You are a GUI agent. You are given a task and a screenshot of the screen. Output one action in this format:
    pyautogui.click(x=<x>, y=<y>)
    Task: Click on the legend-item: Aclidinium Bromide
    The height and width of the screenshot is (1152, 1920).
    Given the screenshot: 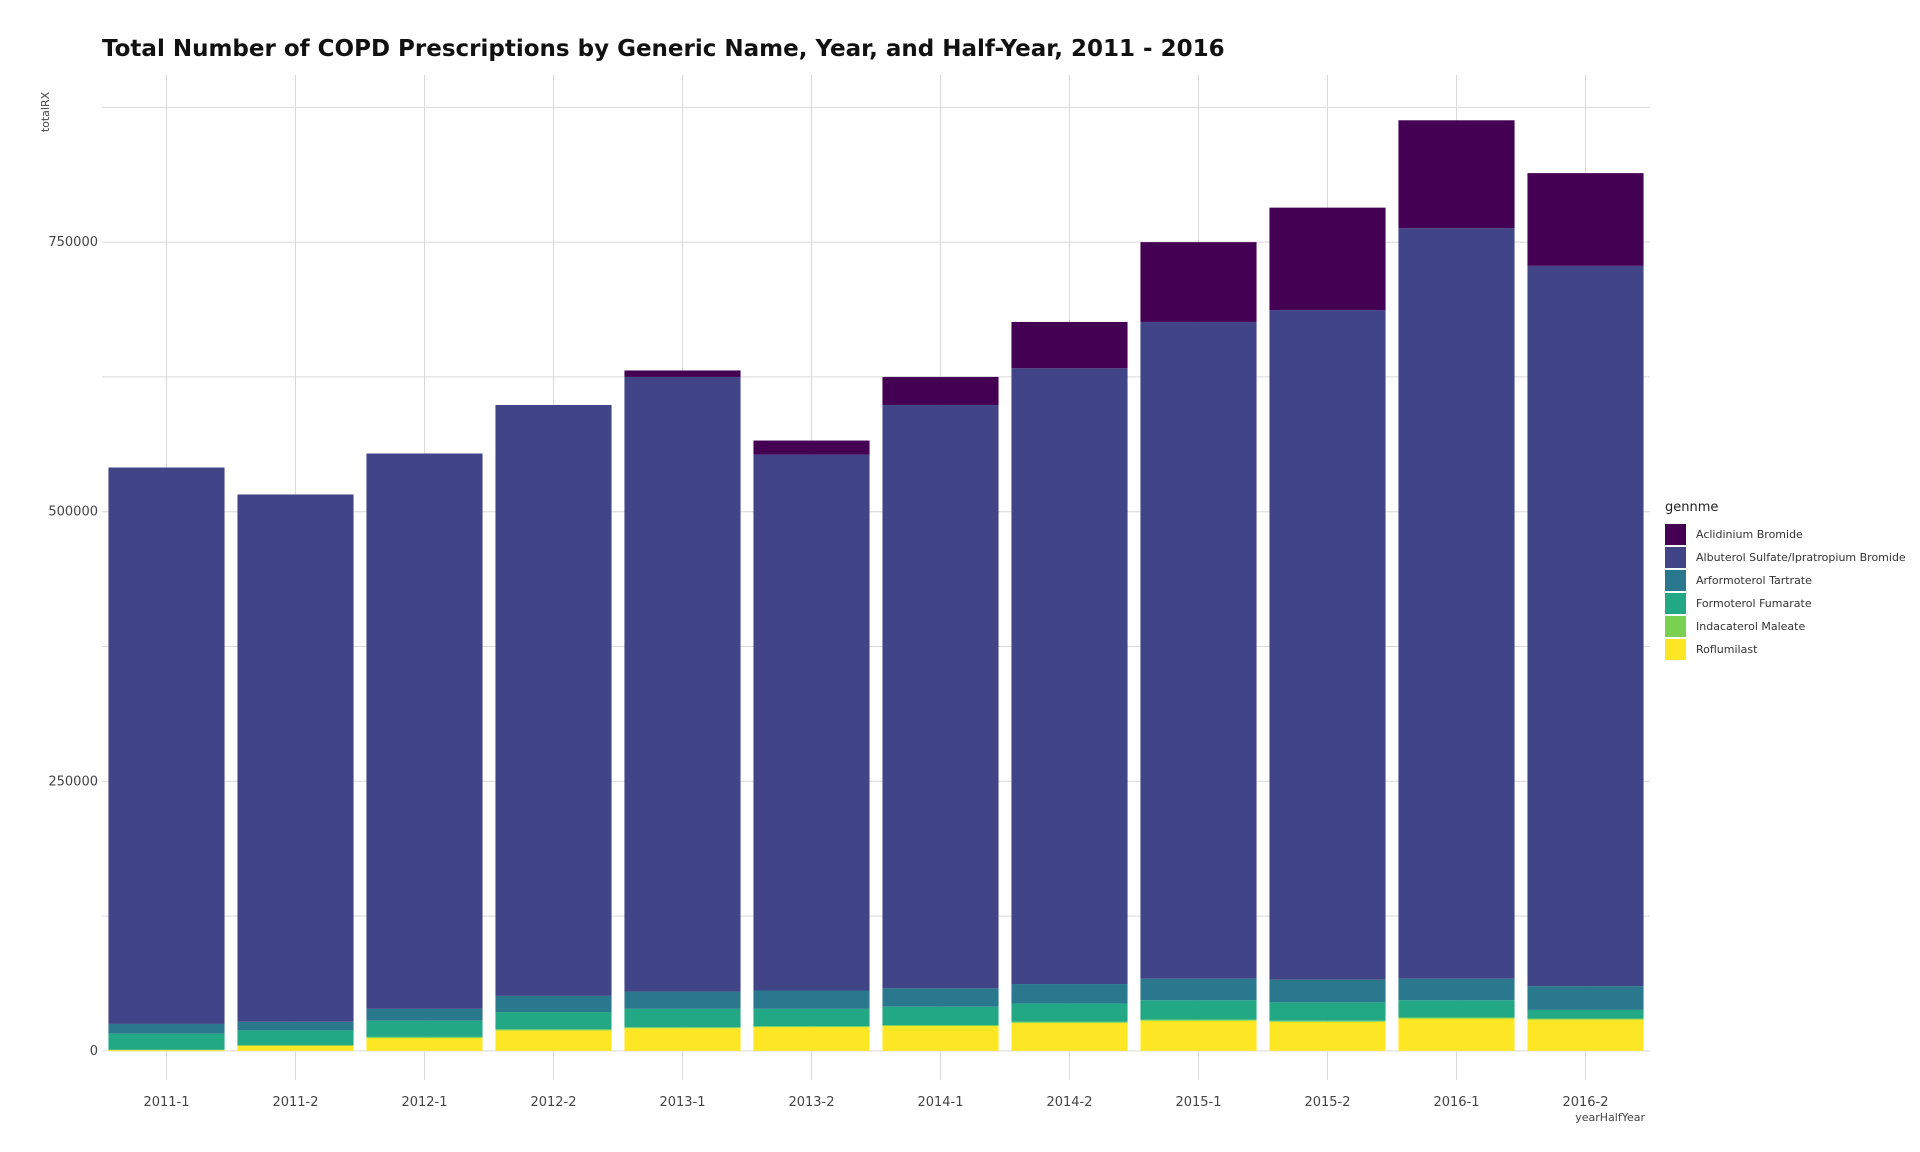 What is the action you would take?
    pyautogui.click(x=1785, y=534)
    